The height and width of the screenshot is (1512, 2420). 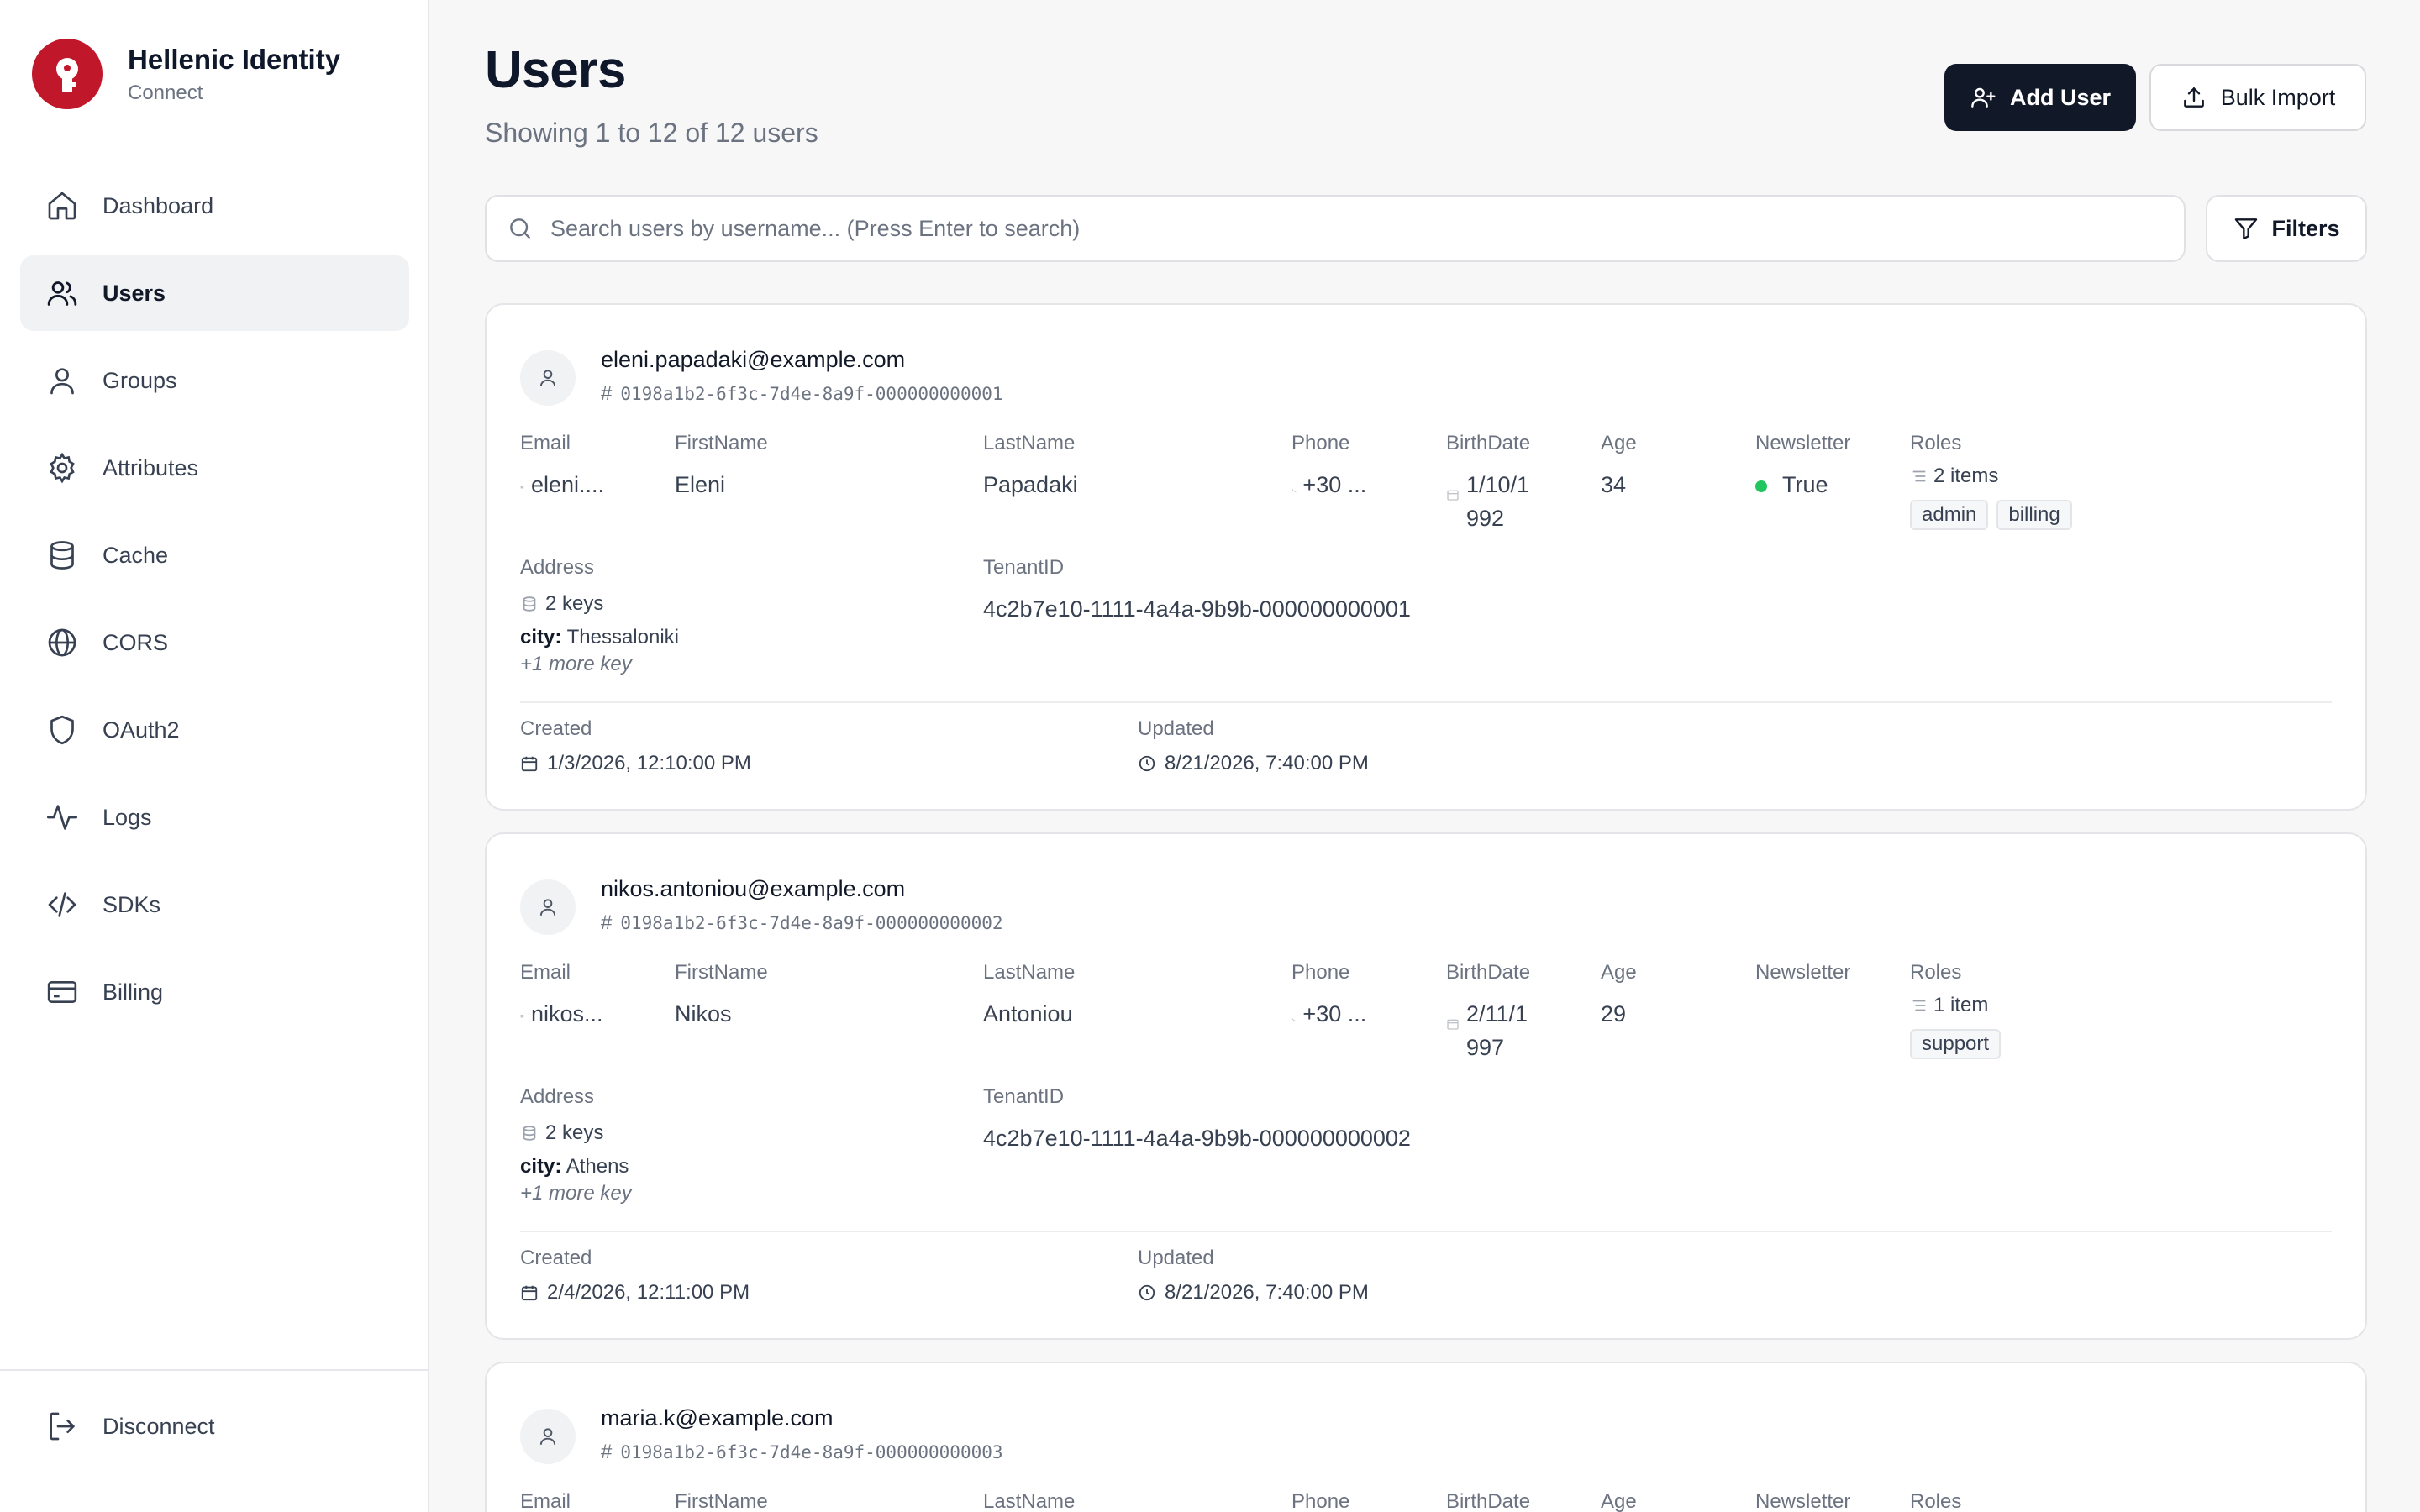 I want to click on divider, so click(x=1426, y=702).